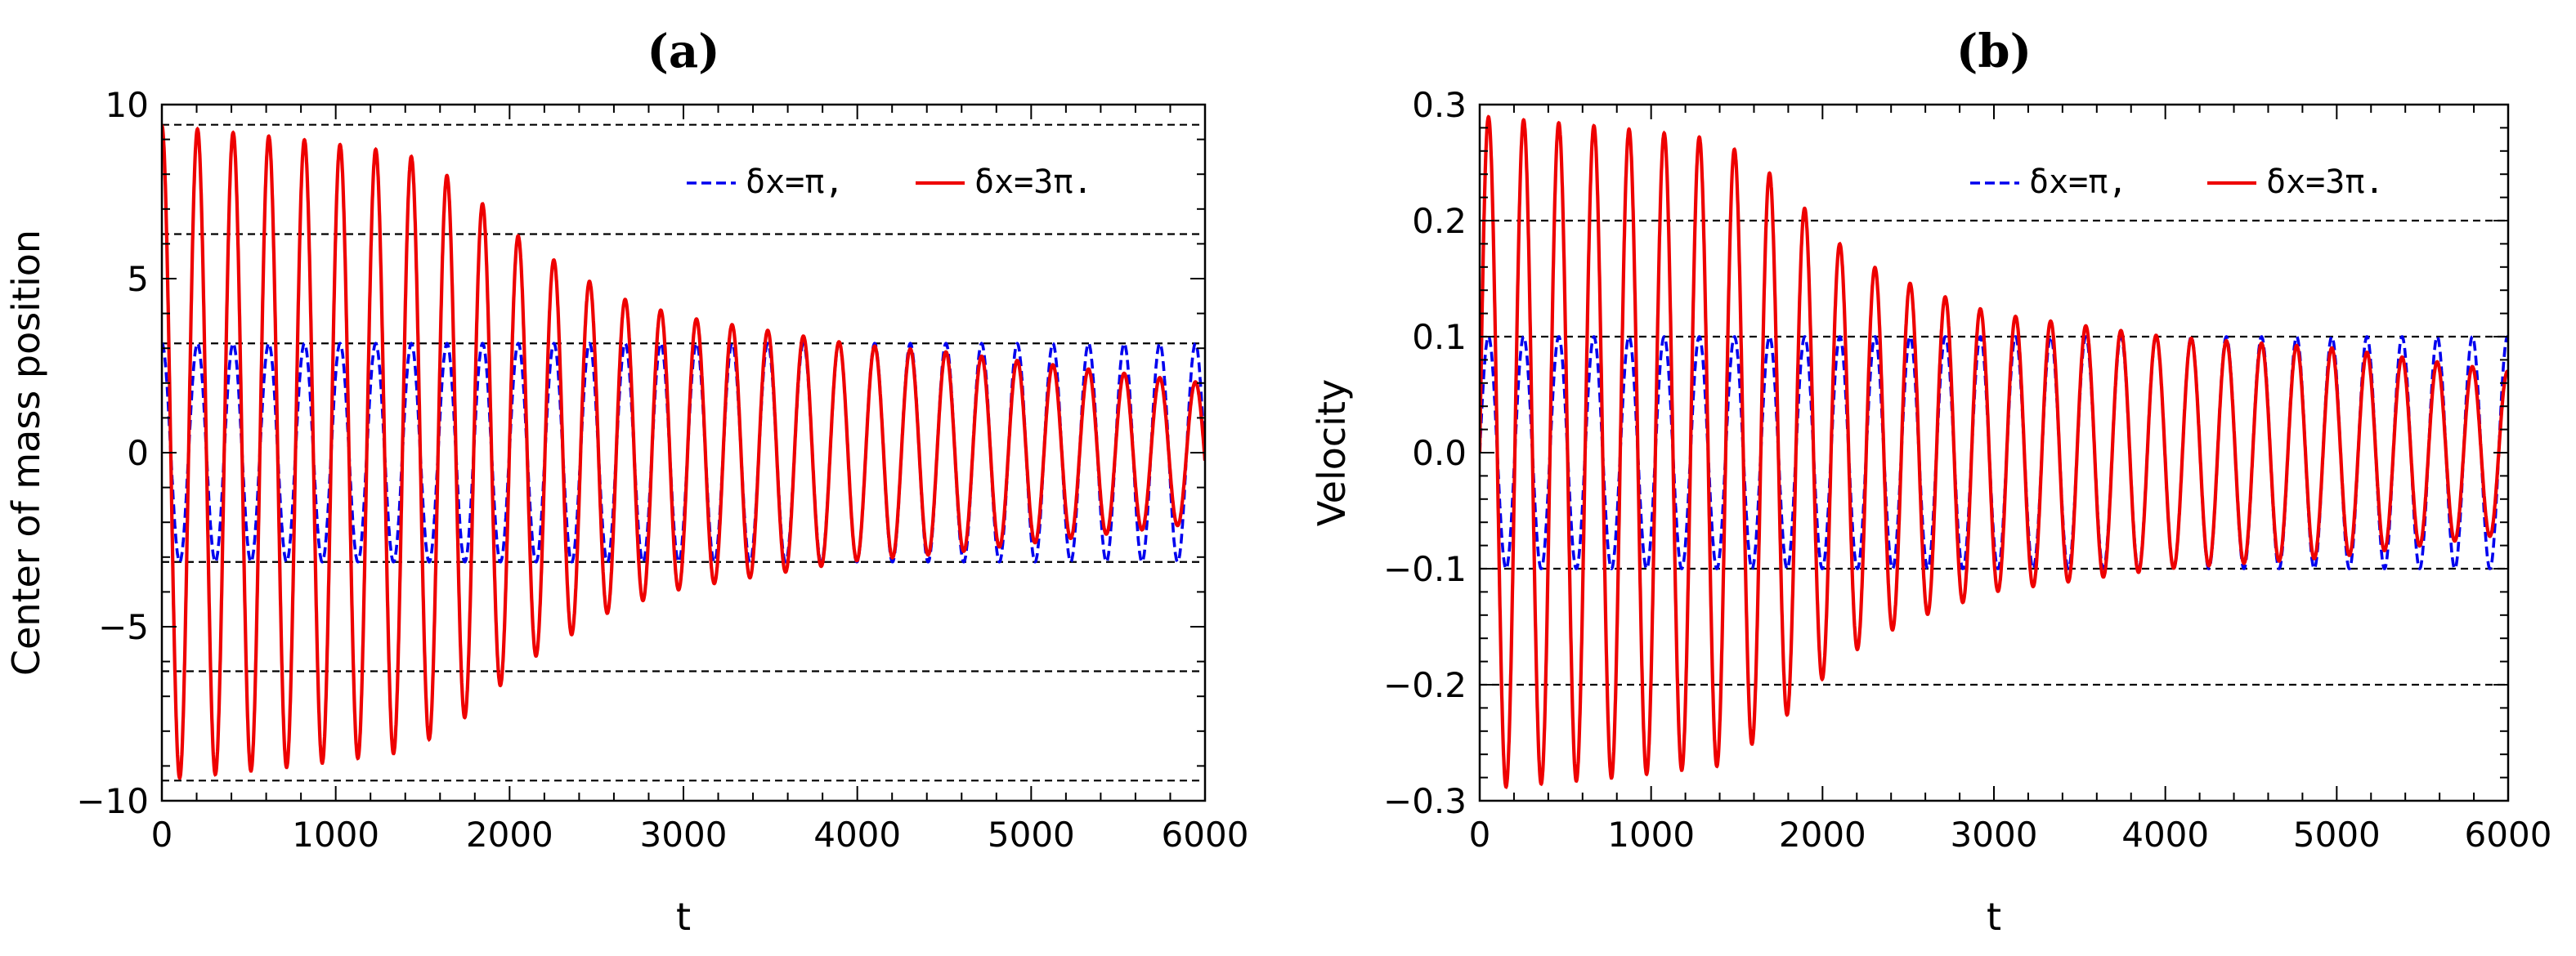  What do you see at coordinates (1440, 105) in the screenshot?
I see `y-tick-label: 0.3` at bounding box center [1440, 105].